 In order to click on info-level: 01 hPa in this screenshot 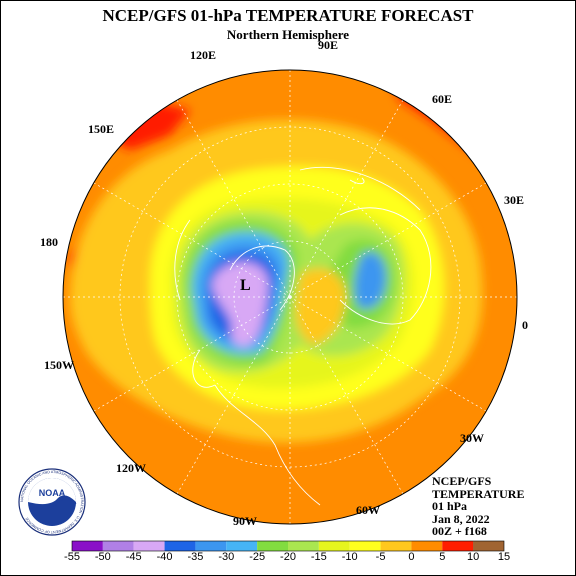, I will do `click(450, 506)`.